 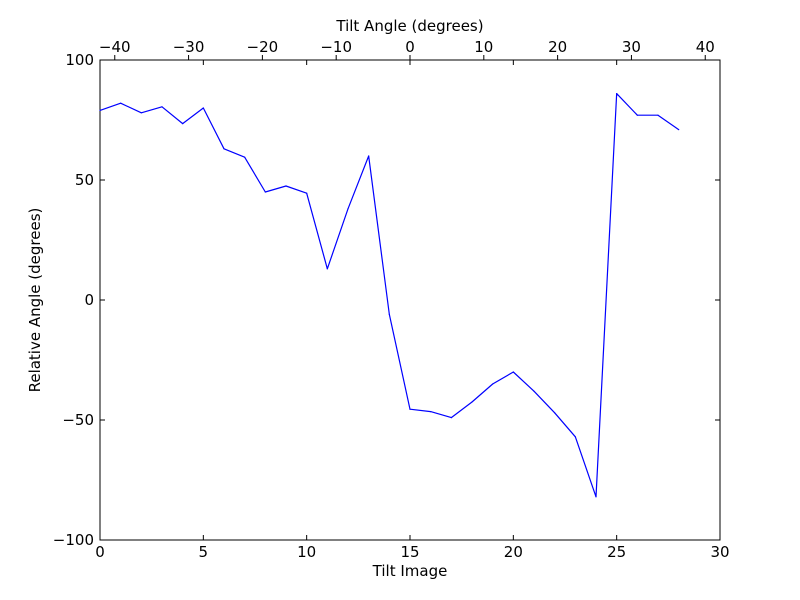 What do you see at coordinates (73, 540) in the screenshot?
I see `y-tick-label: −100` at bounding box center [73, 540].